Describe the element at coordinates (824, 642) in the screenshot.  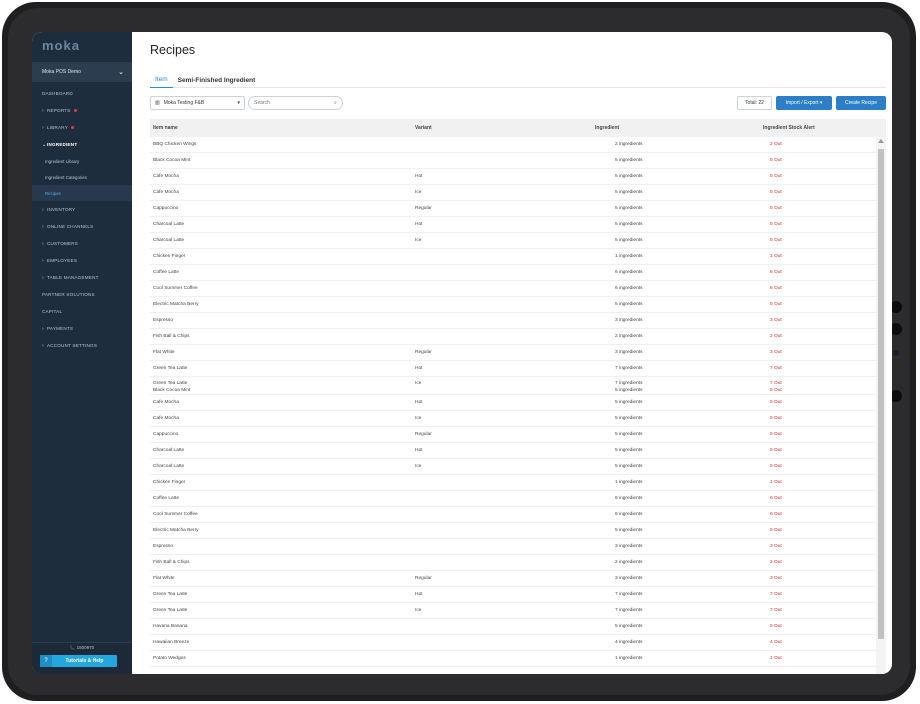
I see `cell-stock-alert: 4 Out` at that location.